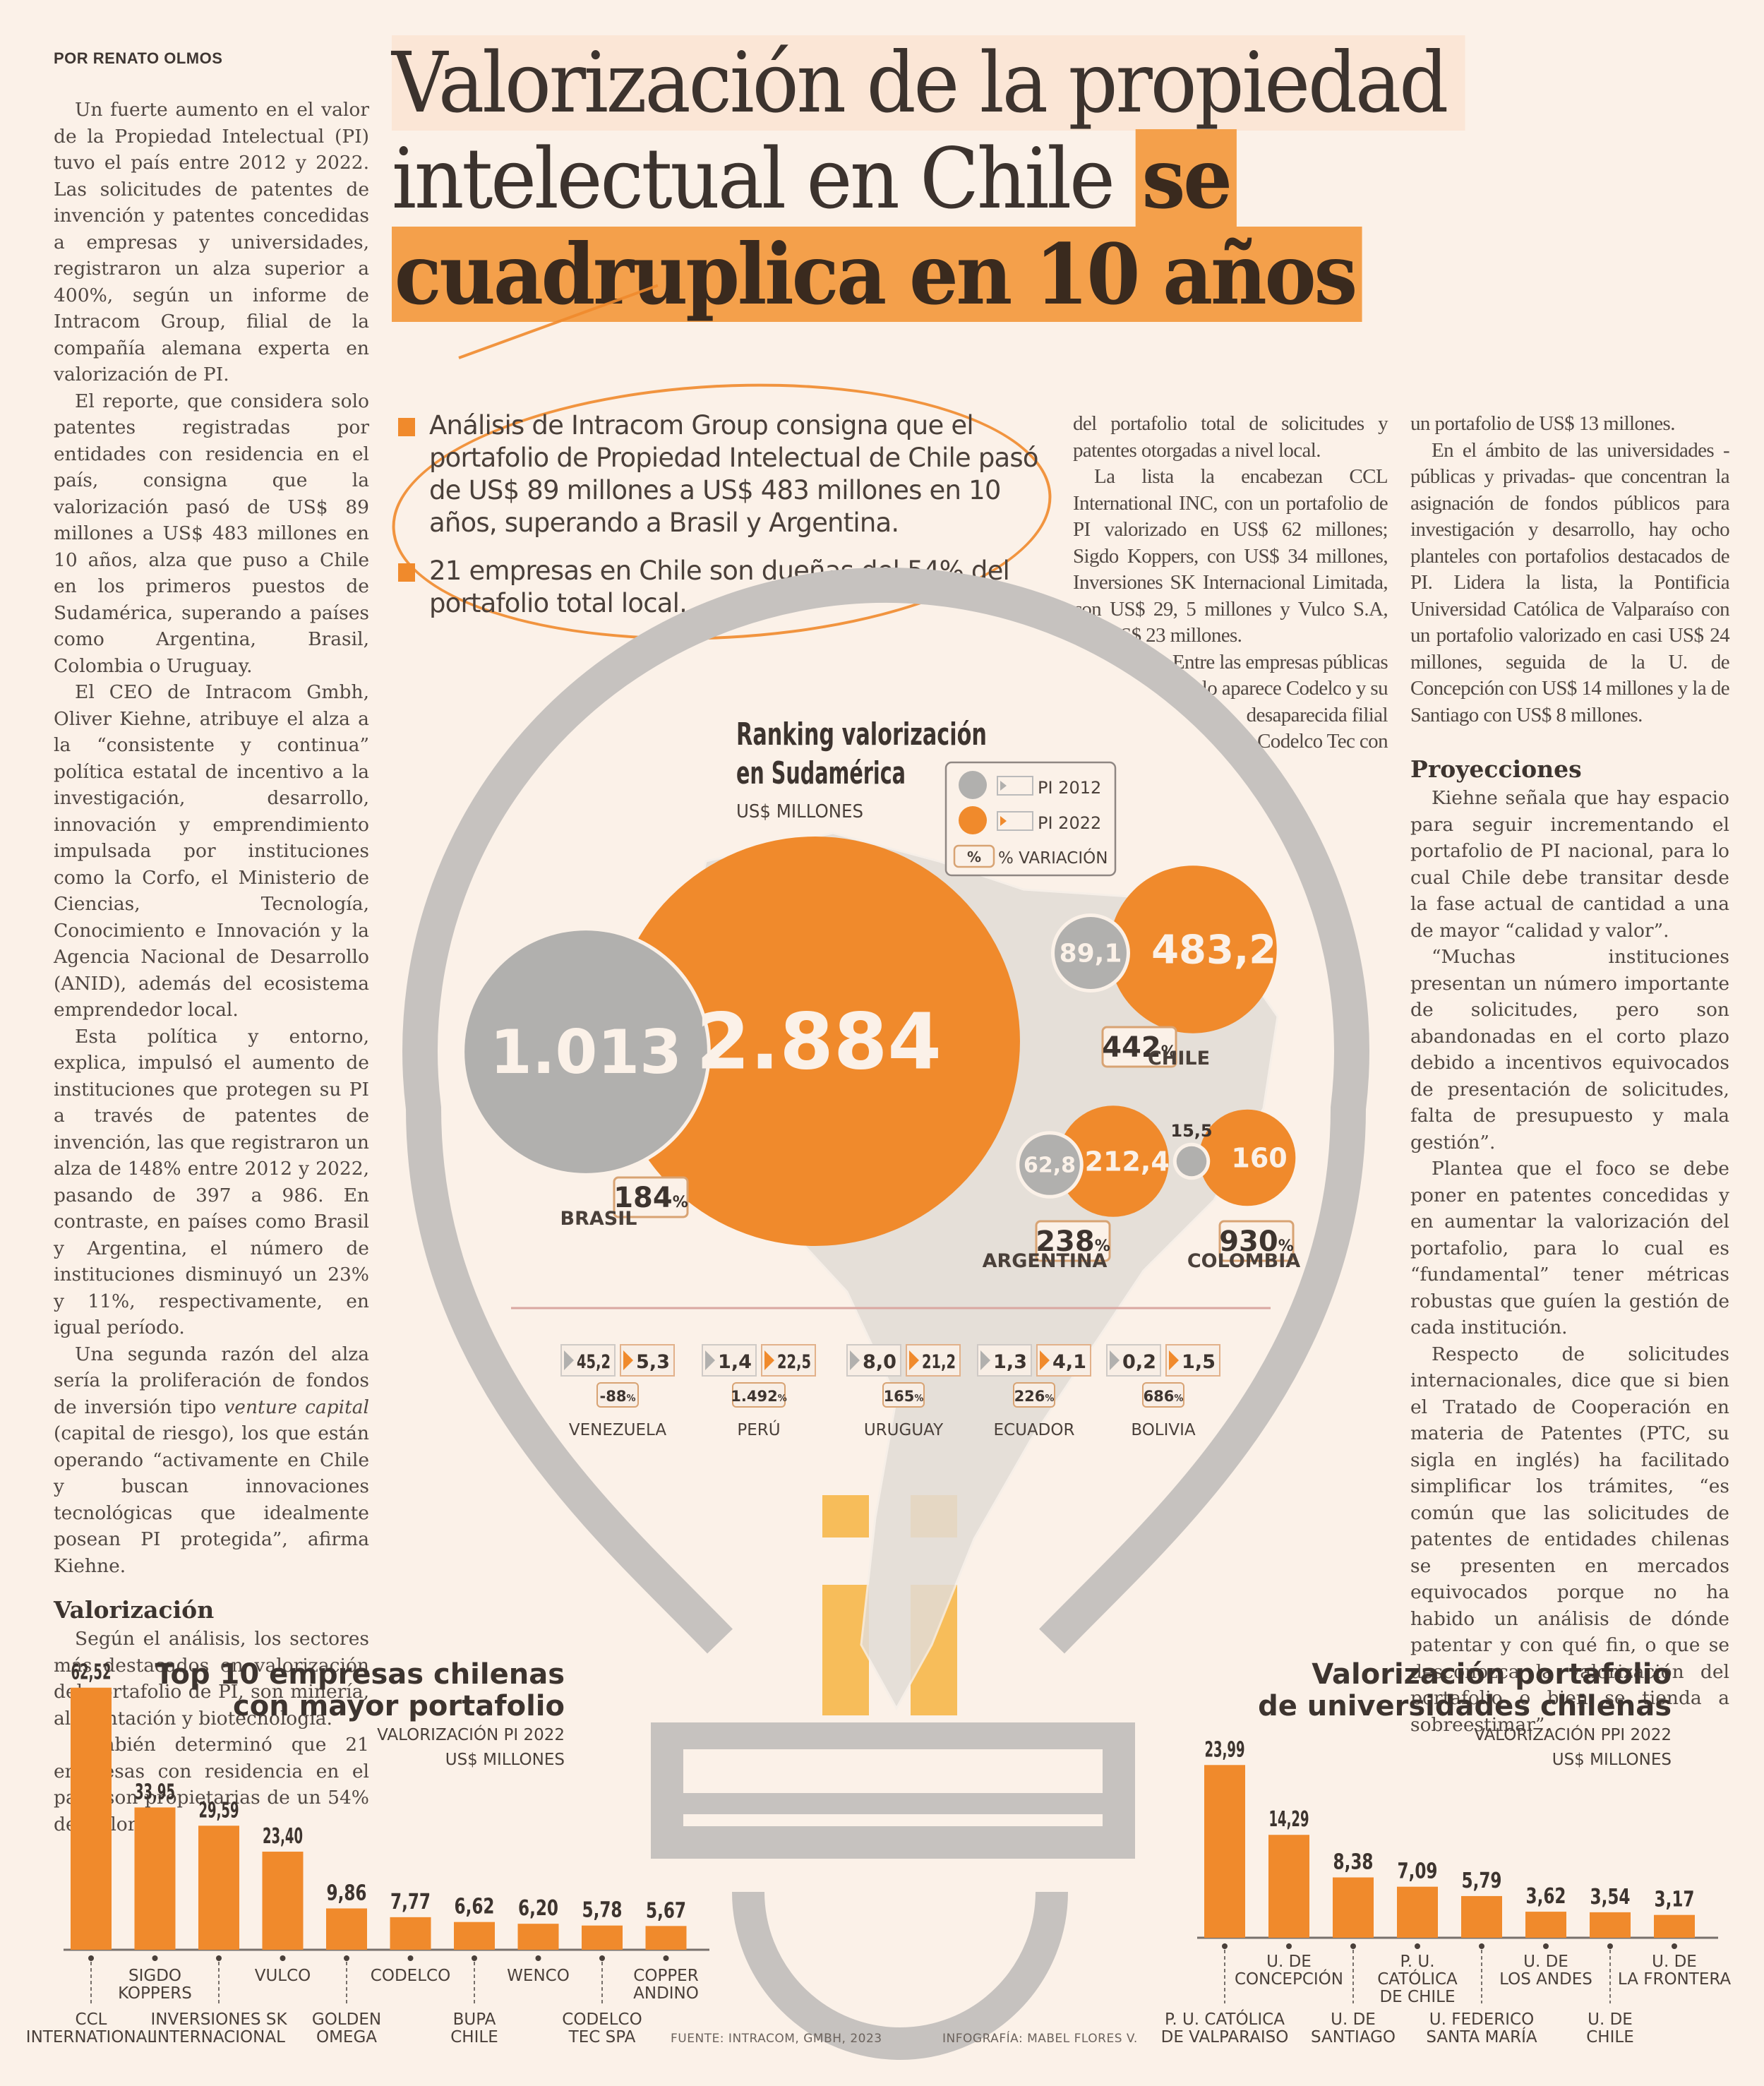 Image resolution: width=1764 pixels, height=2086 pixels. I want to click on value-2012: 0,2, so click(1139, 1362).